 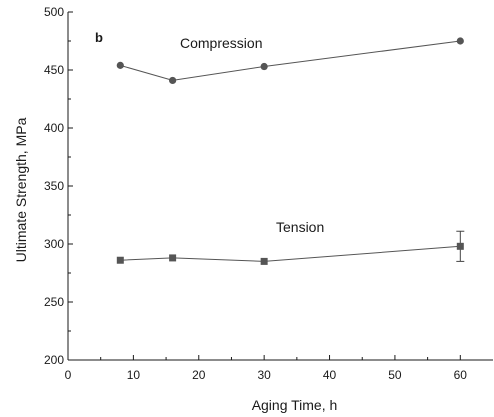 What do you see at coordinates (54, 244) in the screenshot?
I see `y-tick-label: 300` at bounding box center [54, 244].